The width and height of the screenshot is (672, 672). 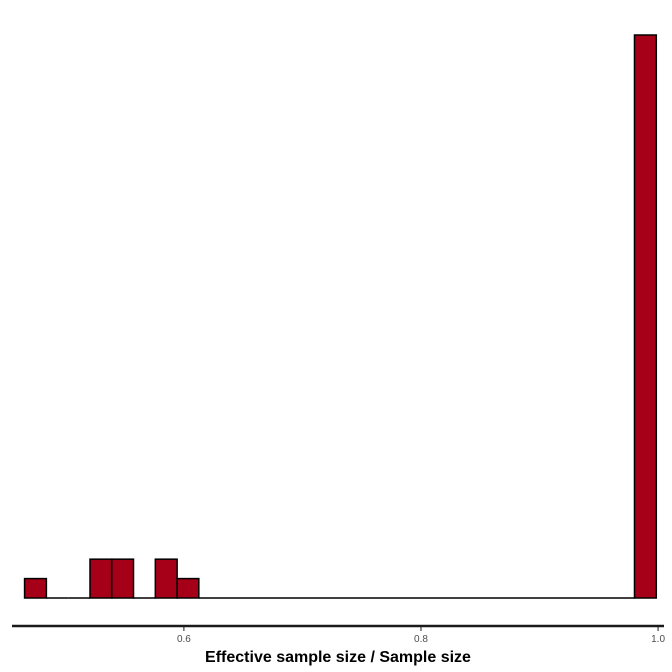 I want to click on x-tick-label: 0.6, so click(x=184, y=639).